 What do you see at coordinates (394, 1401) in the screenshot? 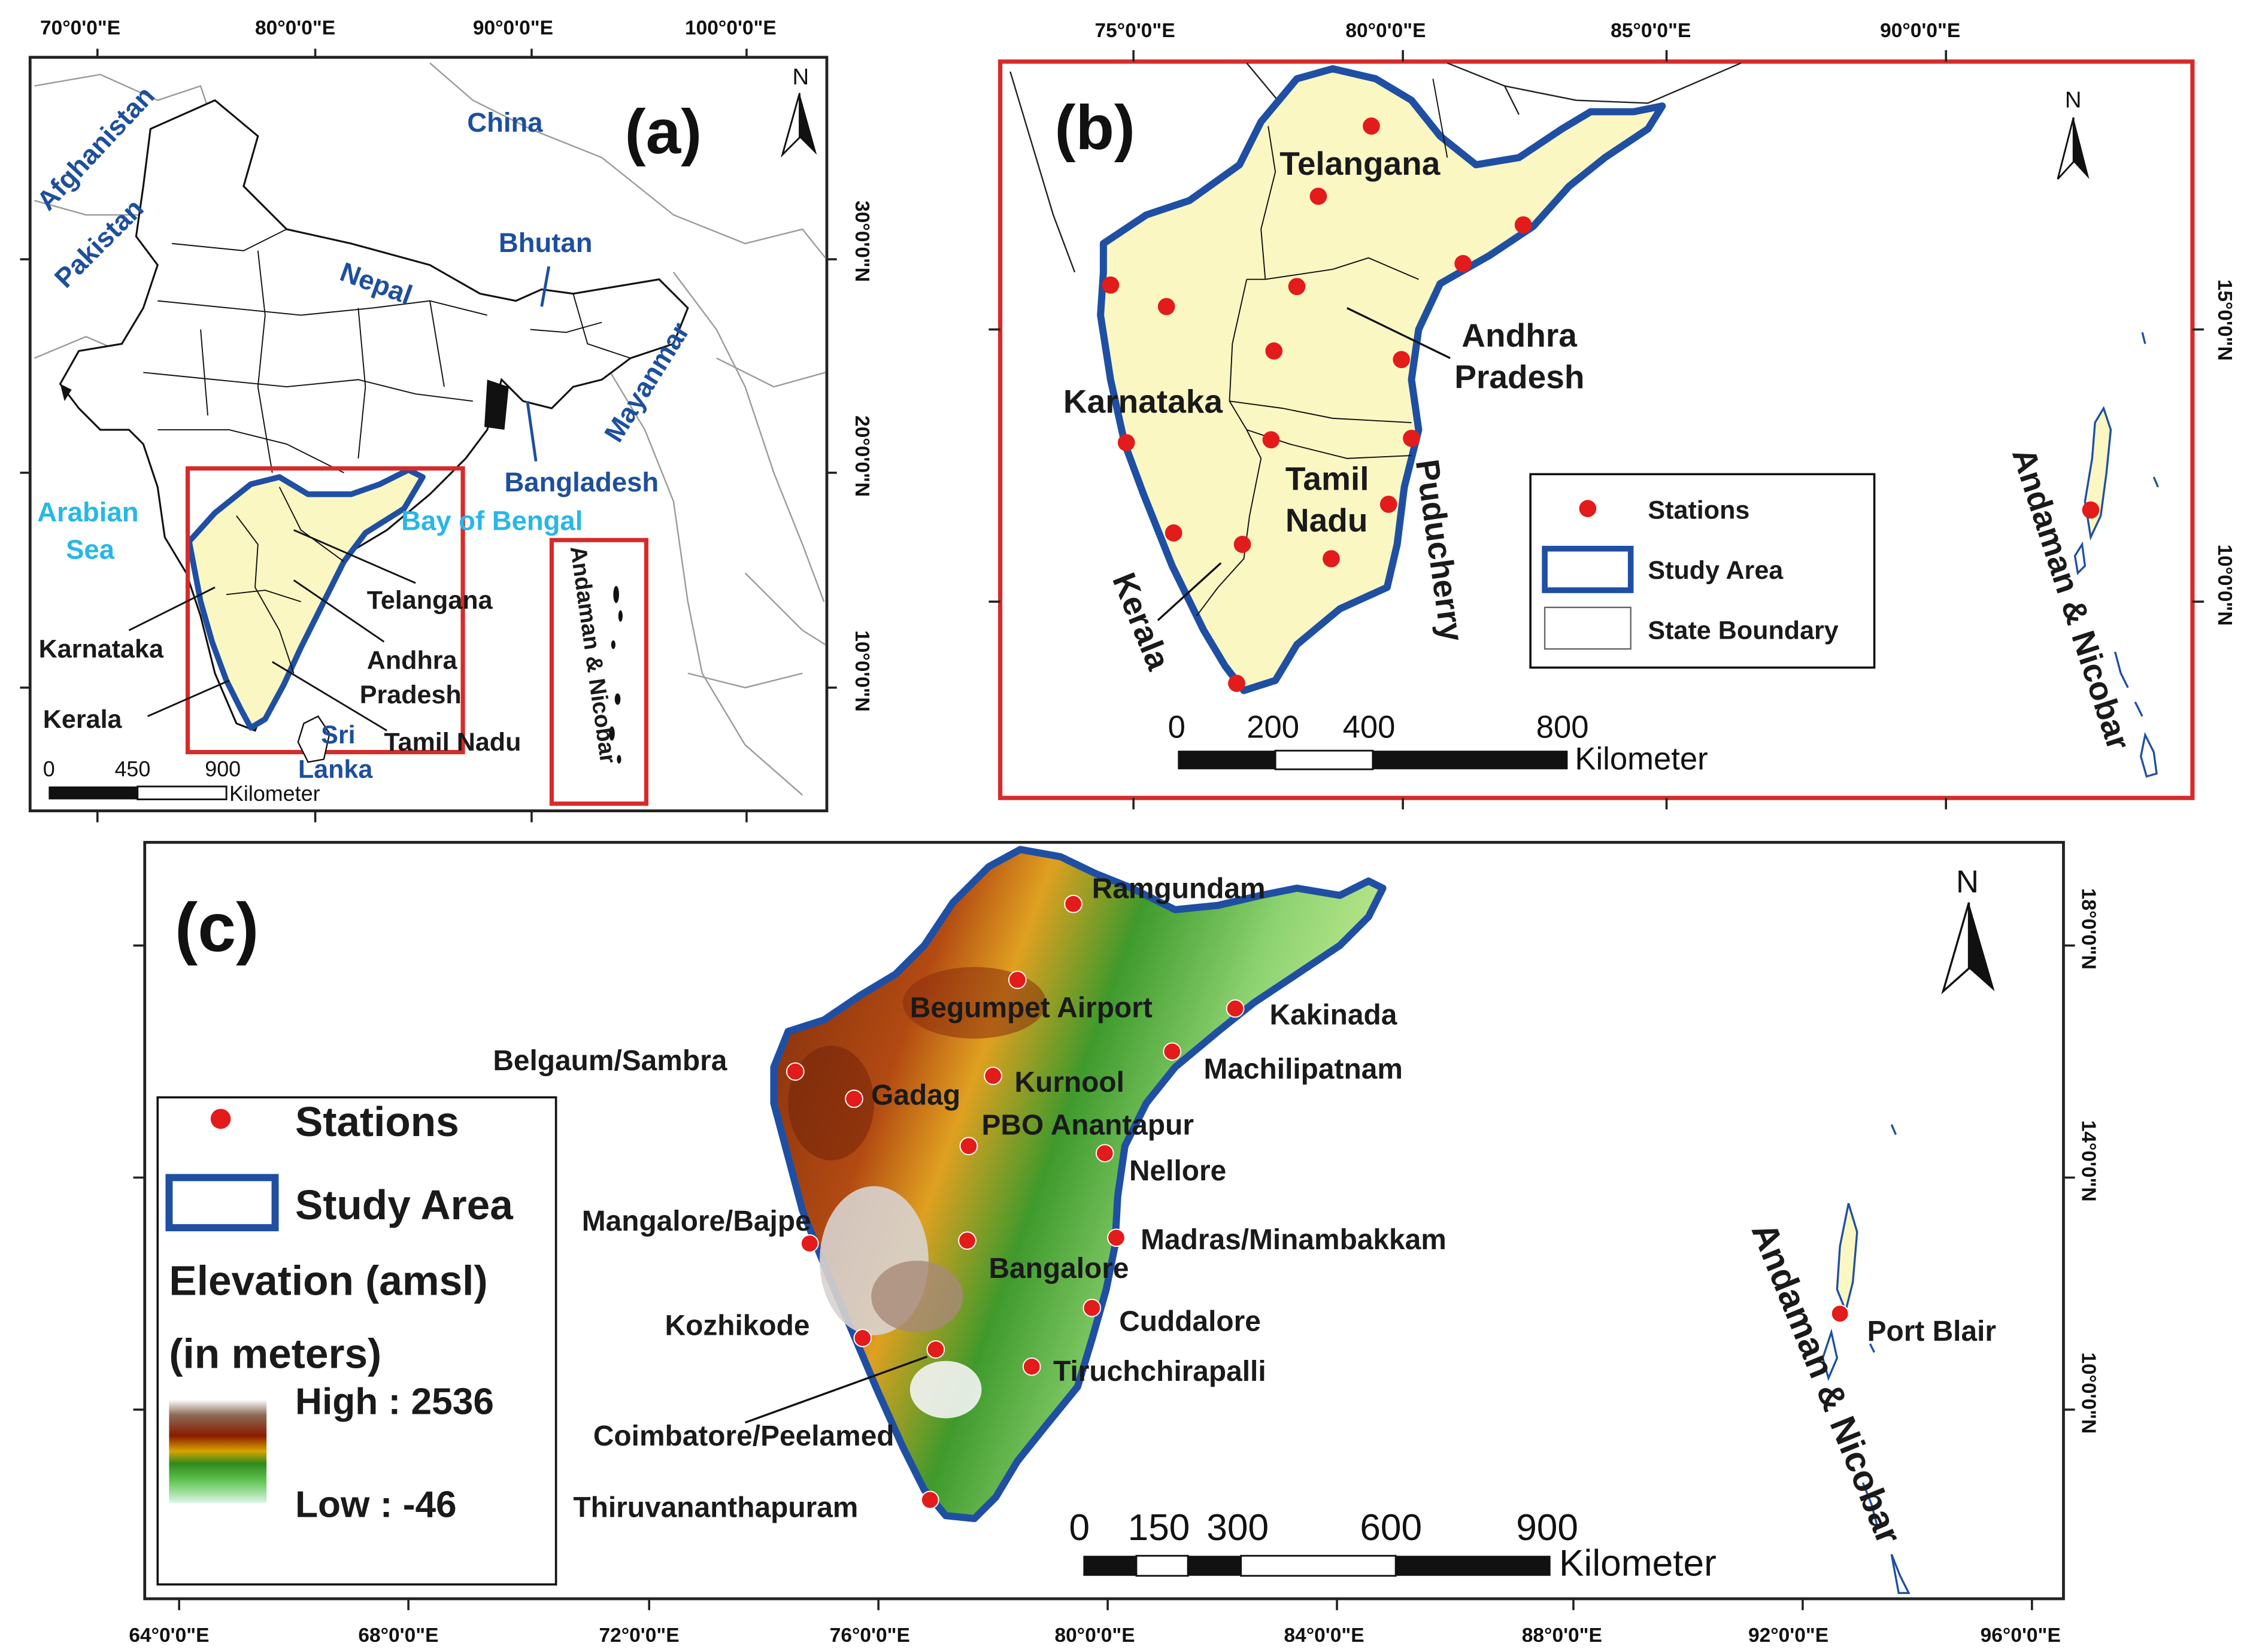
I see `legend-high: High : 2536` at bounding box center [394, 1401].